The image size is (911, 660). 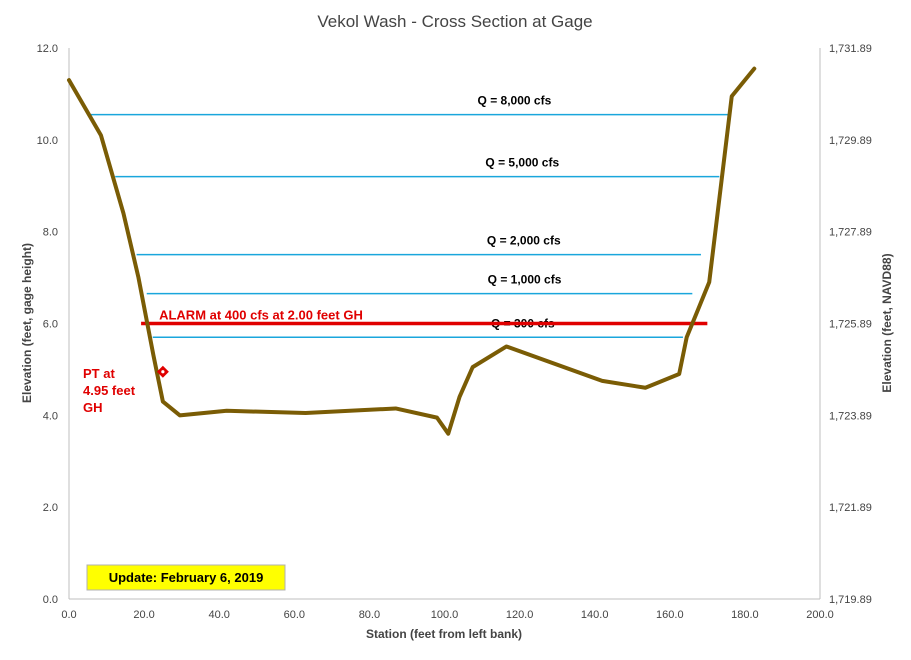 What do you see at coordinates (47, 141) in the screenshot?
I see `y-tick-label: 10.0` at bounding box center [47, 141].